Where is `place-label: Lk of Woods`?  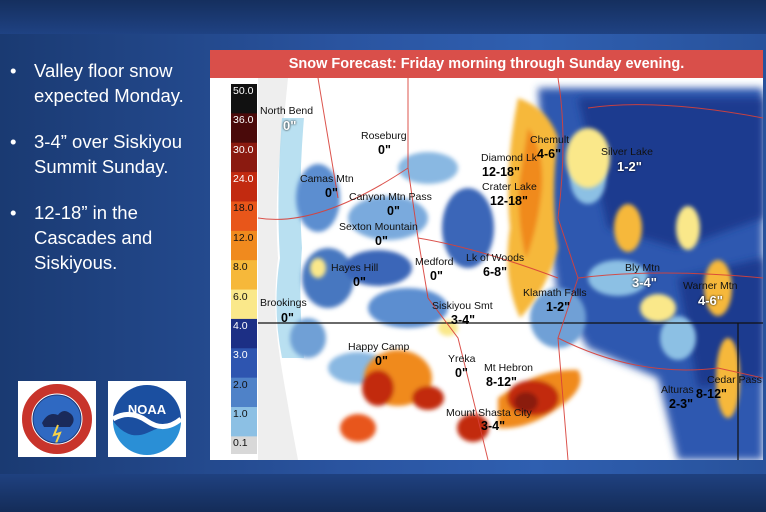
place-label: Lk of Woods is located at coordinates (495, 258).